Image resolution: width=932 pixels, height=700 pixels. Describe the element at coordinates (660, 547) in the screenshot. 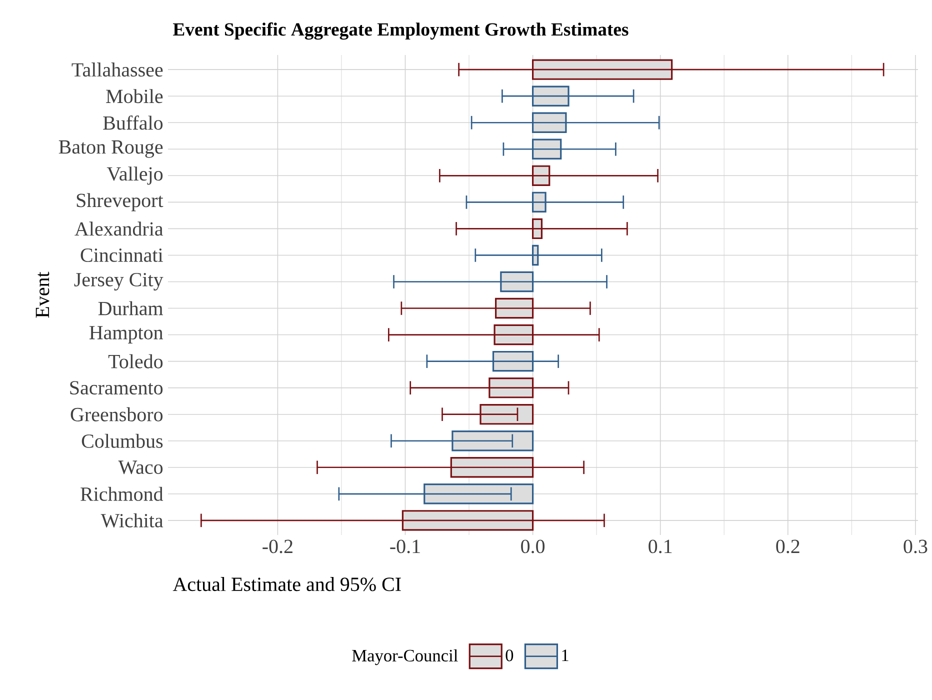

I see `x-tick-label: 0.1` at that location.